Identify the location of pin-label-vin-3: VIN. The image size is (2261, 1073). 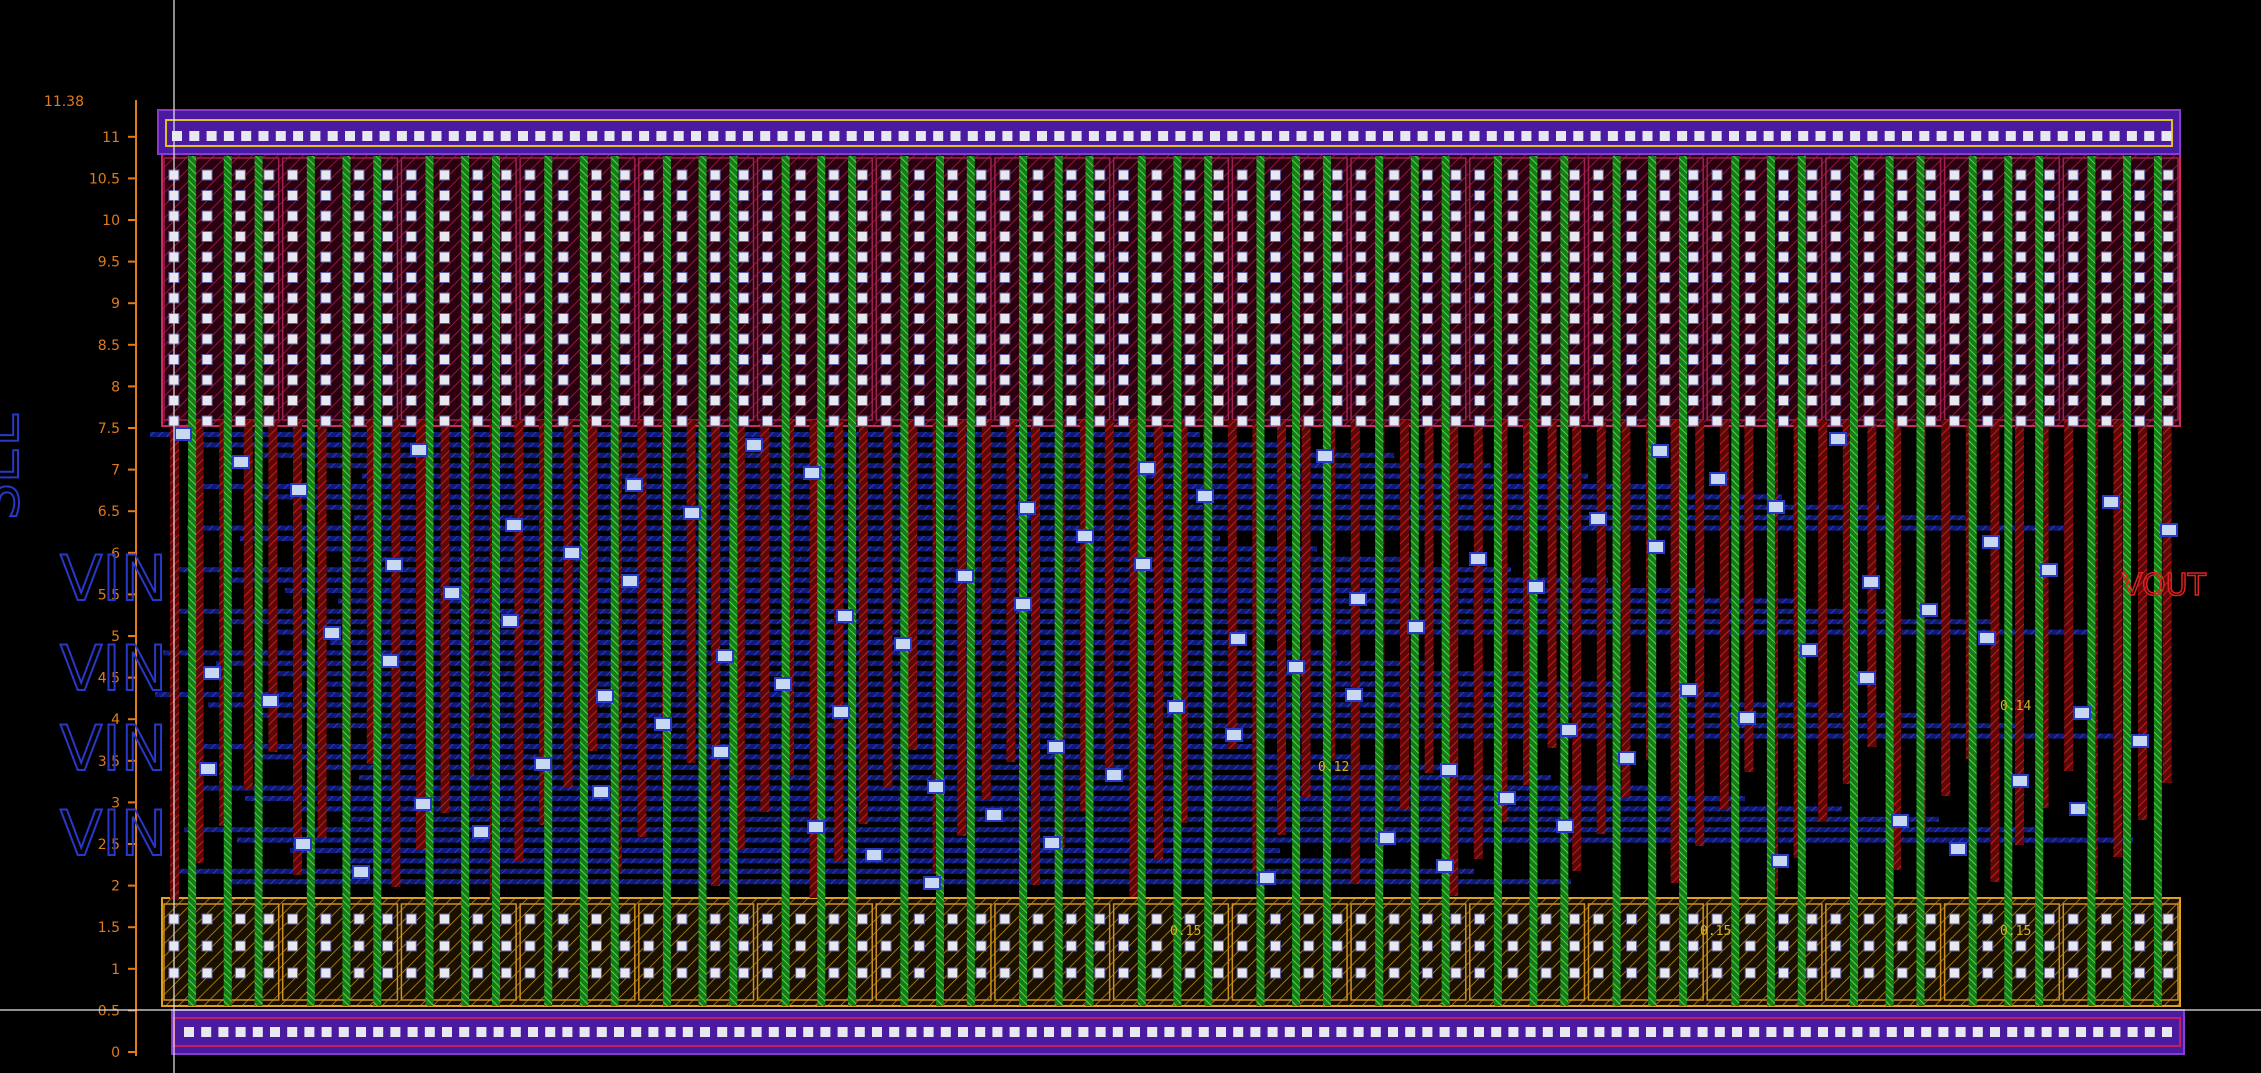
(113, 748).